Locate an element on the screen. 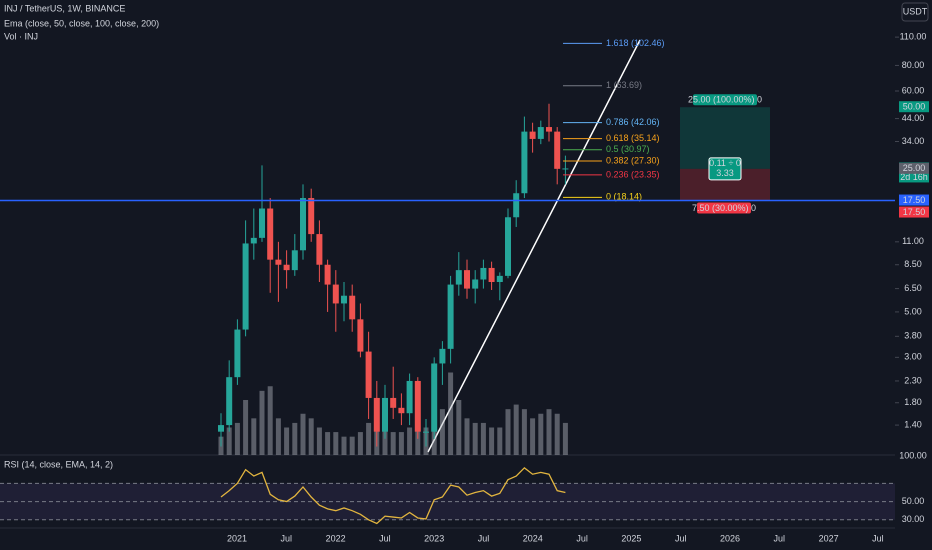 The image size is (932, 550). price-axis is located at coordinates (913, 275).